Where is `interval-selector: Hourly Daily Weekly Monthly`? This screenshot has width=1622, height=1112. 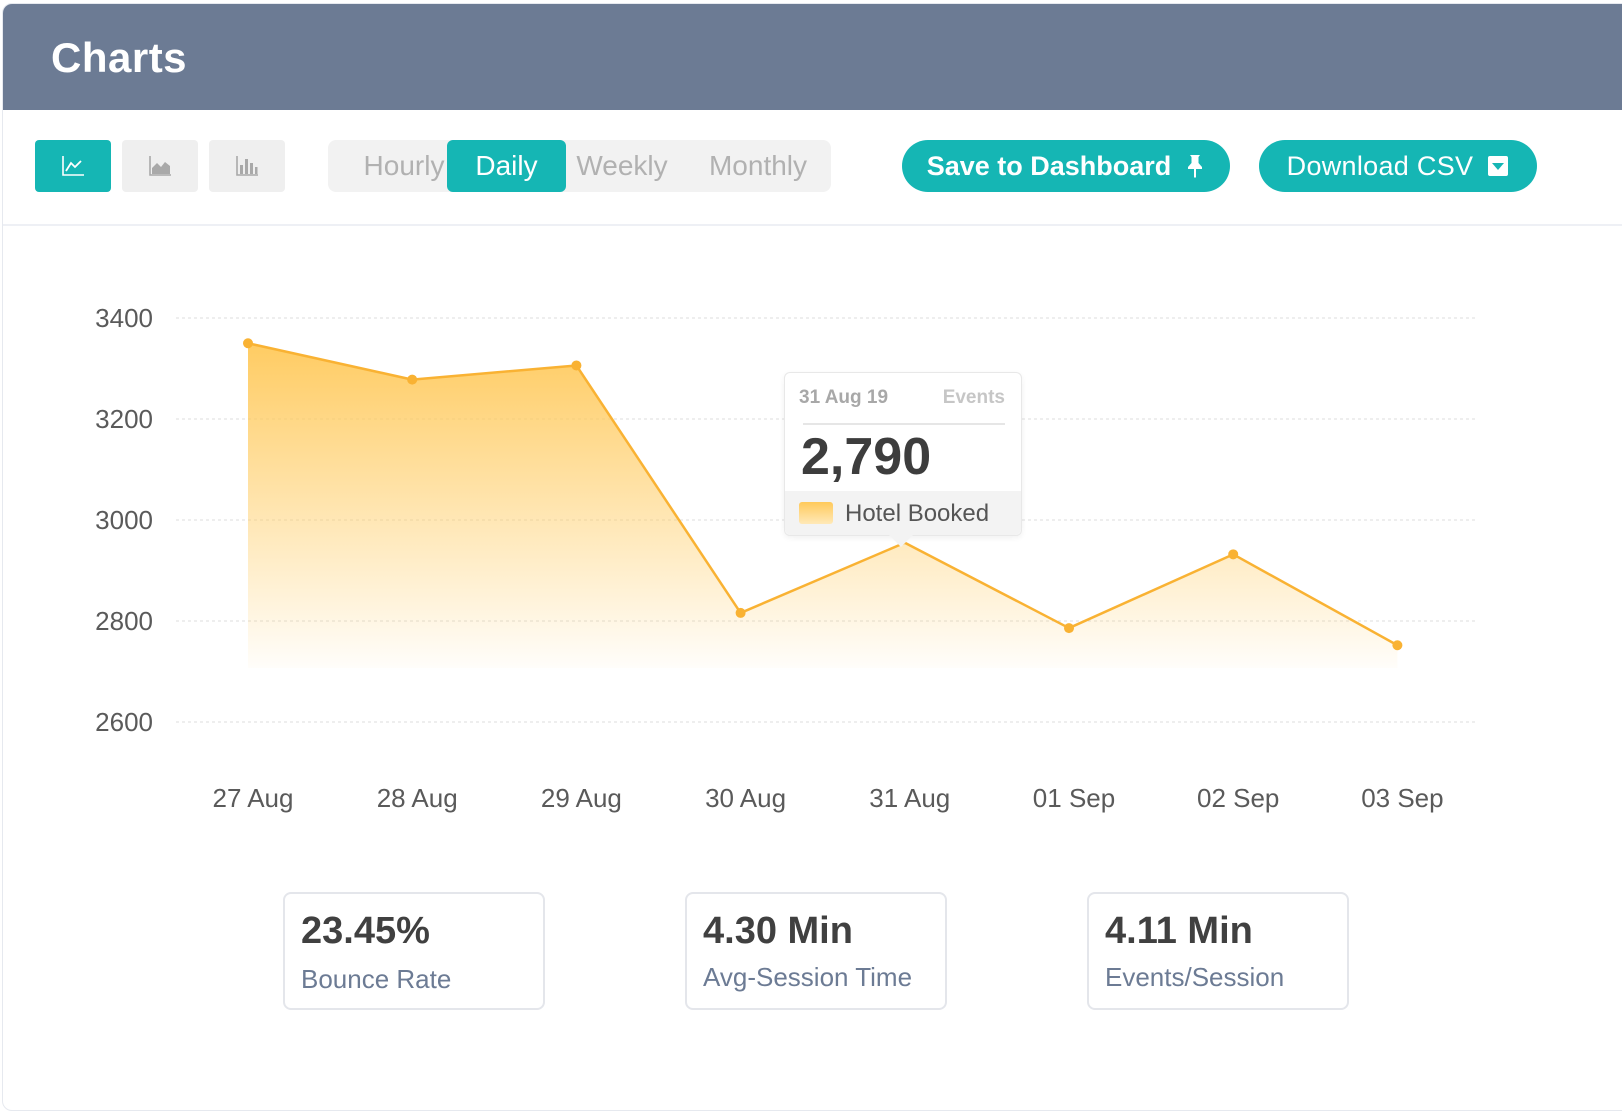 interval-selector: Hourly Daily Weekly Monthly is located at coordinates (579, 166).